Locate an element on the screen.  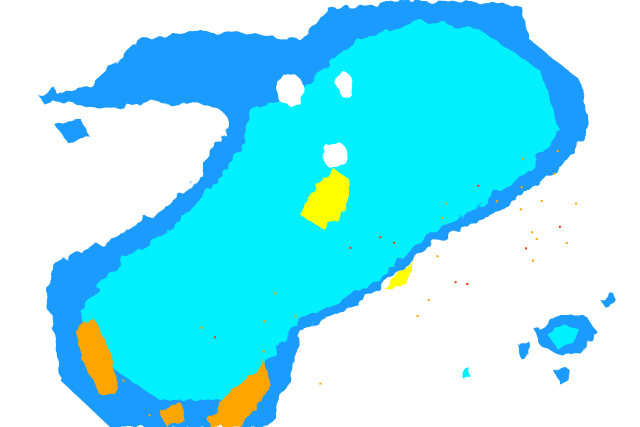
echo-heavy-bottom-left is located at coordinates (97, 357).